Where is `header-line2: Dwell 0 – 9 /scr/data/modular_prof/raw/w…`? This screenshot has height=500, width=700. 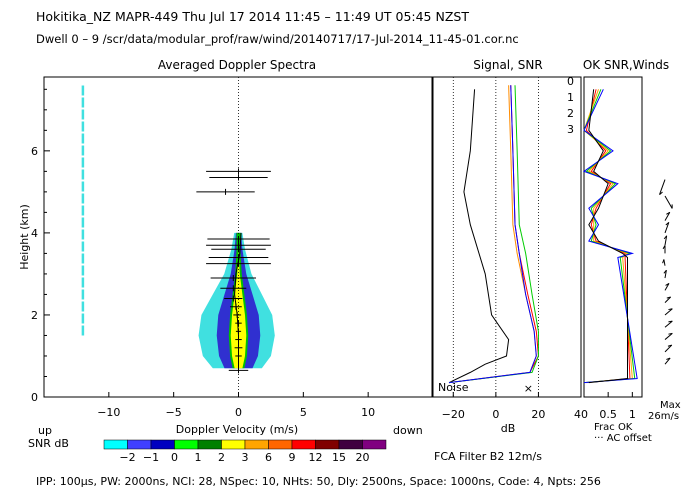 header-line2: Dwell 0 – 9 /scr/data/modular_prof/raw/w… is located at coordinates (277, 39).